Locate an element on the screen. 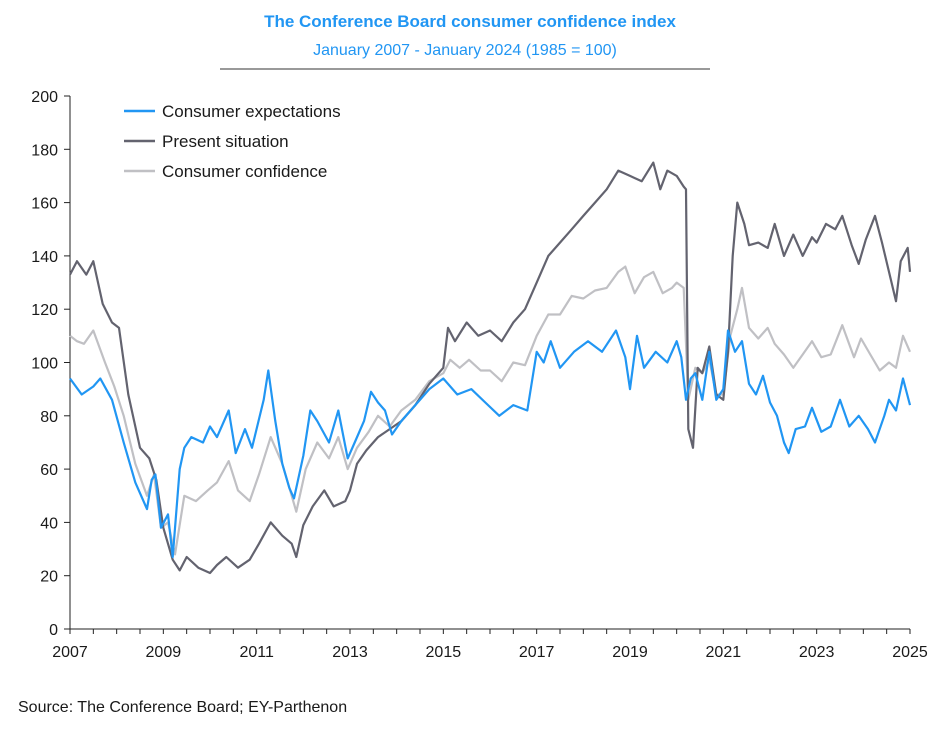 Image resolution: width=939 pixels, height=735 pixels. y-tick-label: 60 is located at coordinates (49, 470).